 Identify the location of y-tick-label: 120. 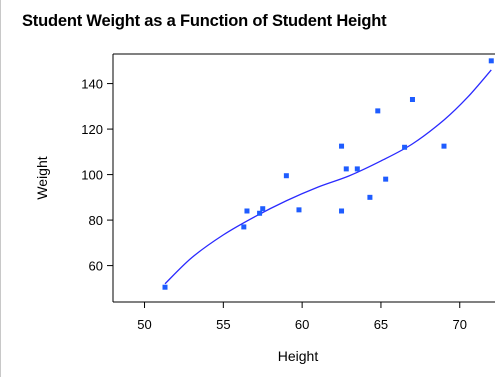
(92, 129).